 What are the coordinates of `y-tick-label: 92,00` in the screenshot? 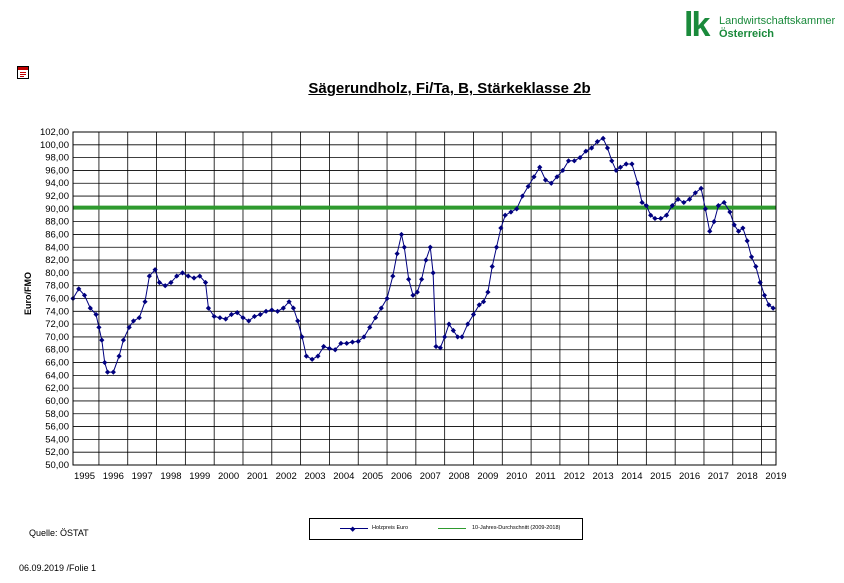 It's located at (57, 196).